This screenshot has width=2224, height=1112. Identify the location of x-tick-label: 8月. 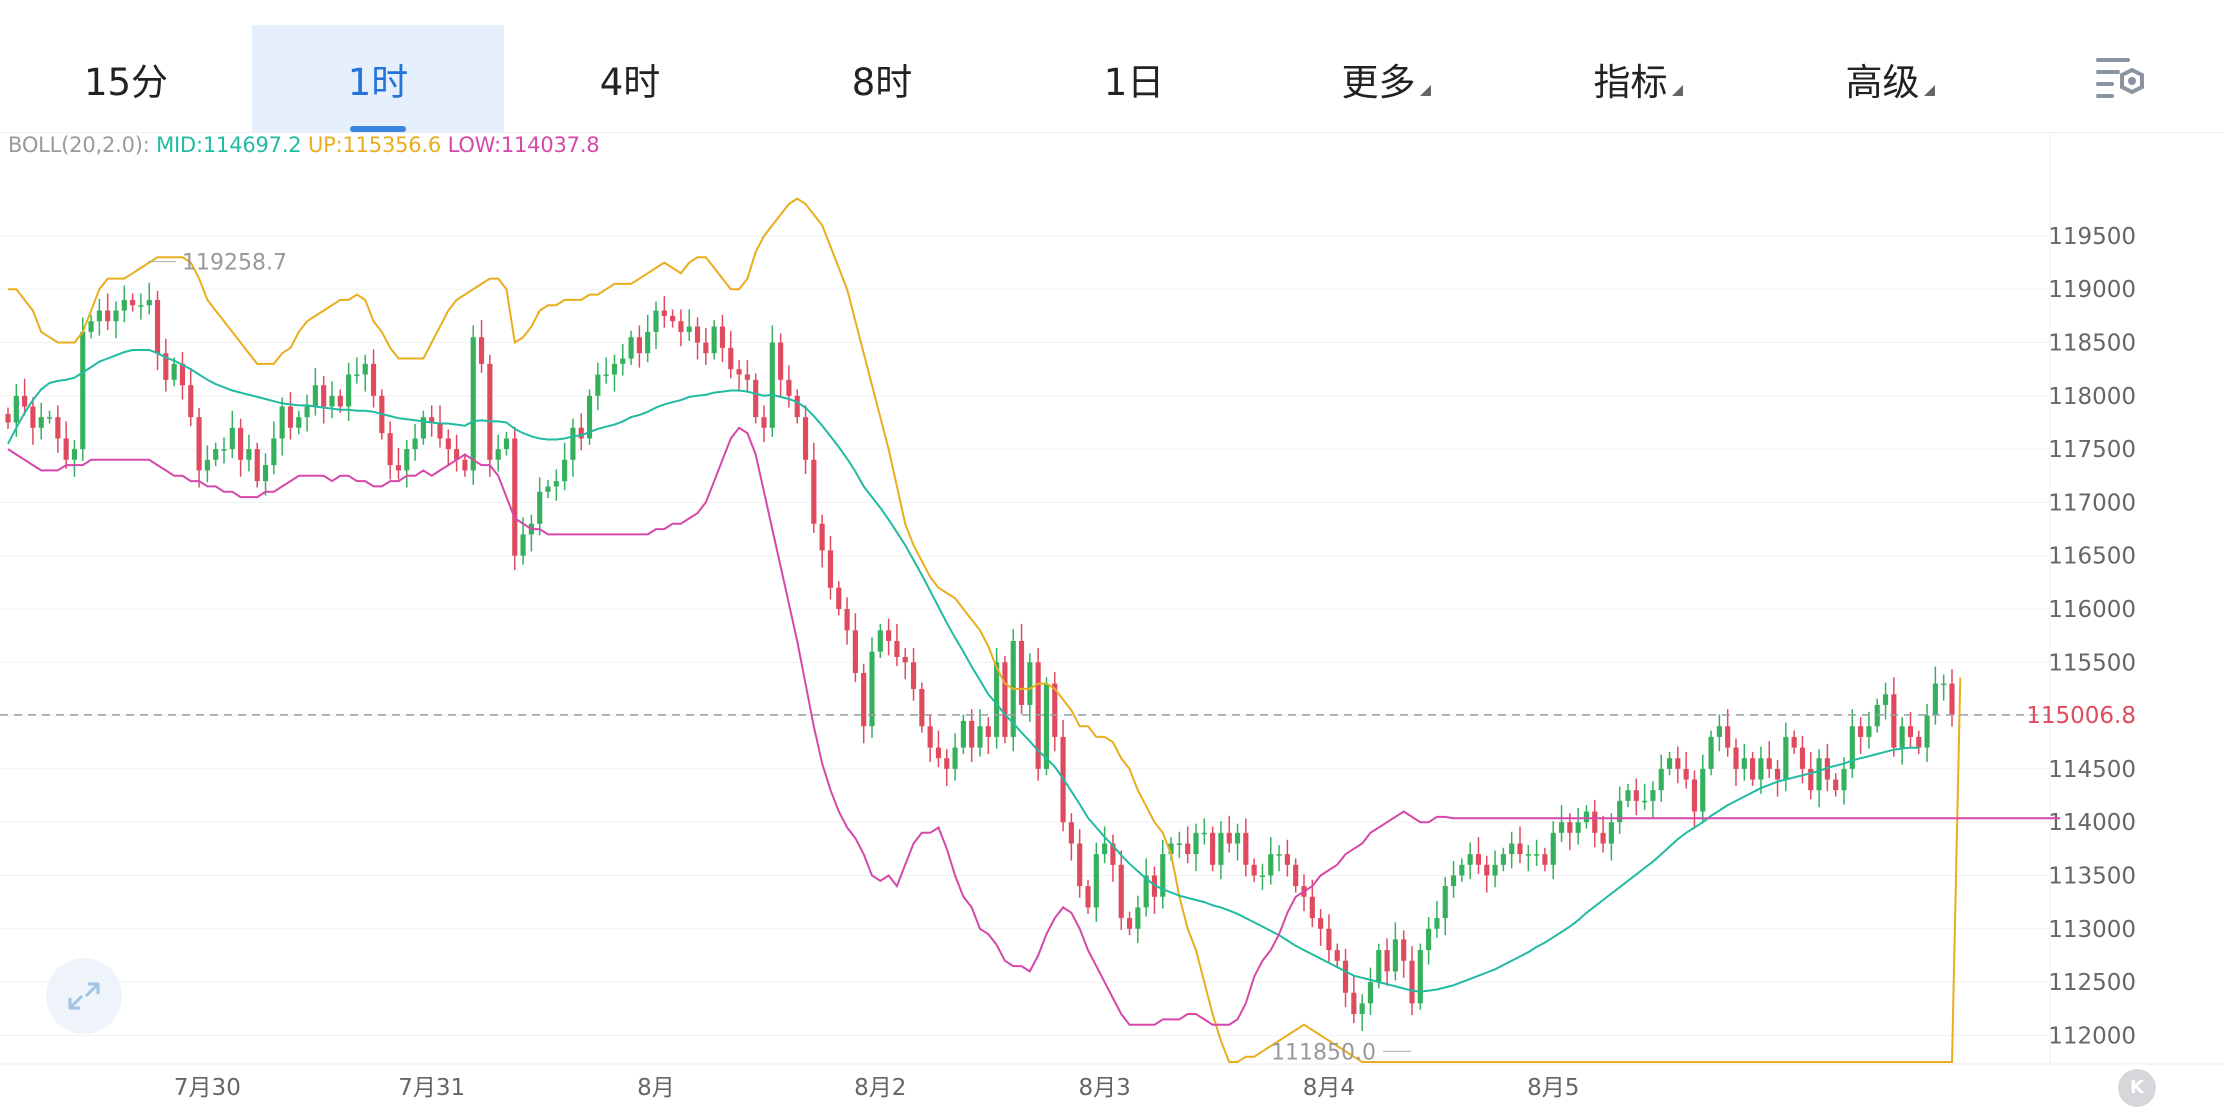
(656, 1088).